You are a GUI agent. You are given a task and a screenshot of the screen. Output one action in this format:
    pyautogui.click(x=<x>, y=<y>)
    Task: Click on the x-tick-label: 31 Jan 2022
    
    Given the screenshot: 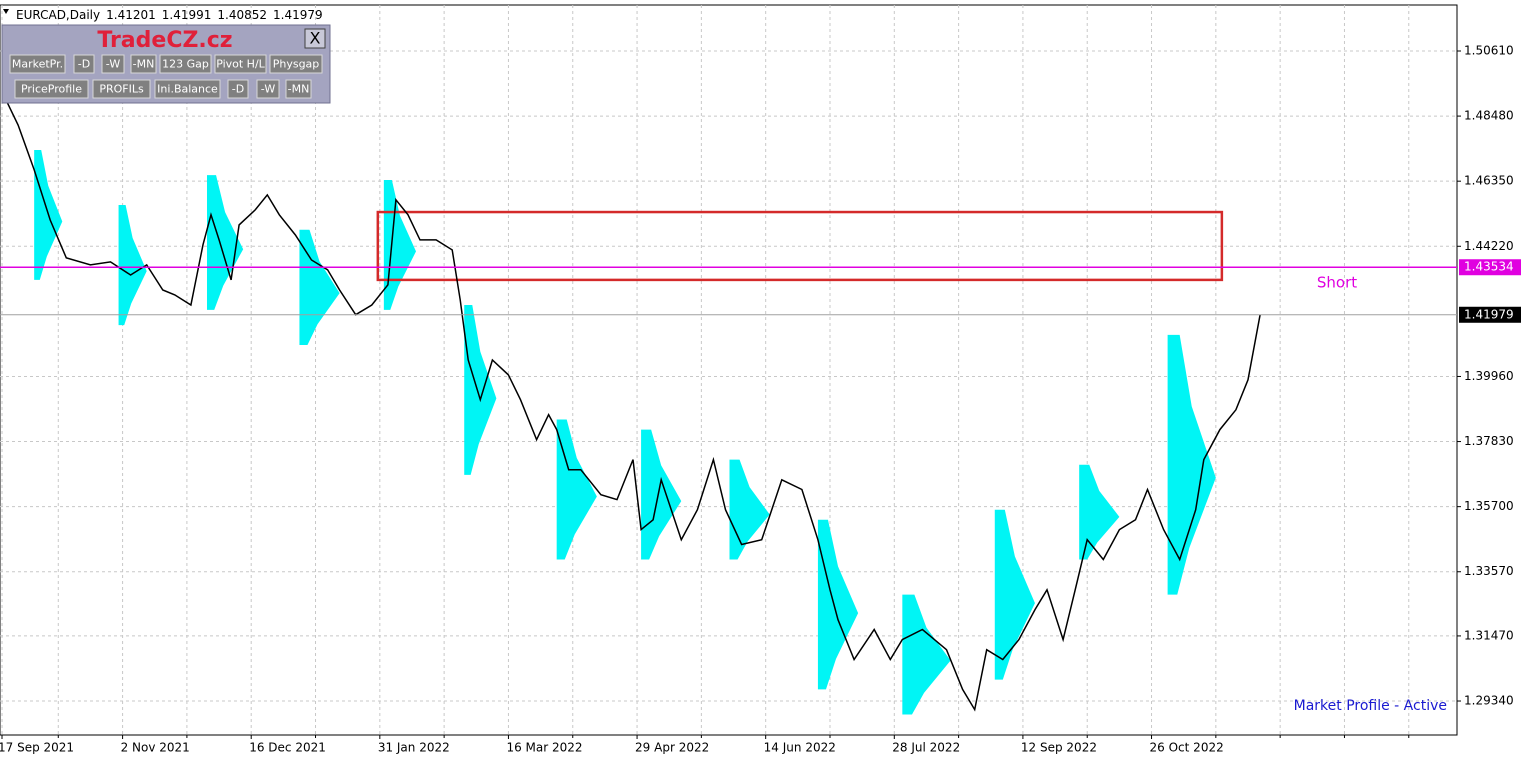 What is the action you would take?
    pyautogui.click(x=414, y=748)
    